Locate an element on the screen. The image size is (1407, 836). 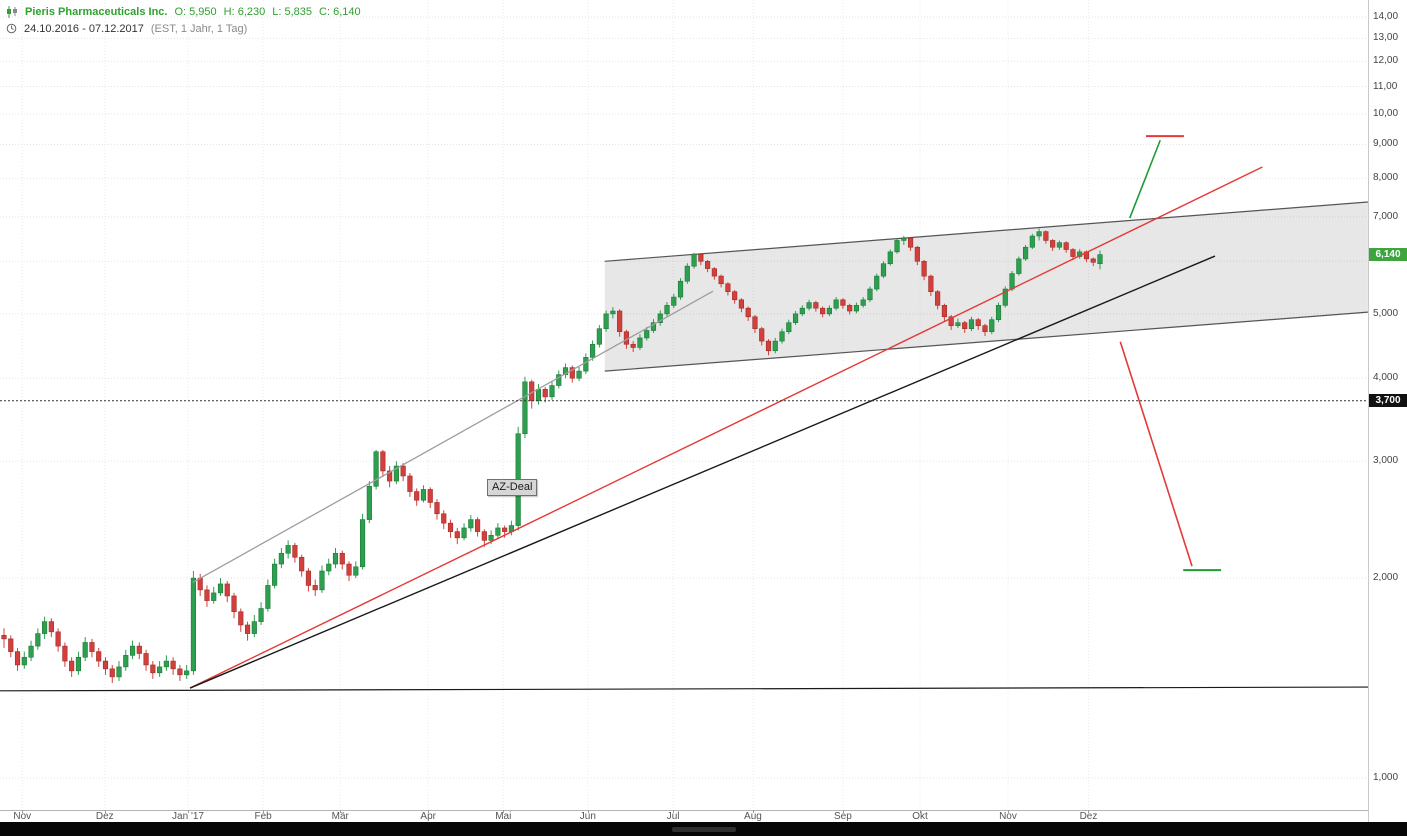
instrument-title: Pieris Pharmaceuticals Inc. is located at coordinates (96, 11).